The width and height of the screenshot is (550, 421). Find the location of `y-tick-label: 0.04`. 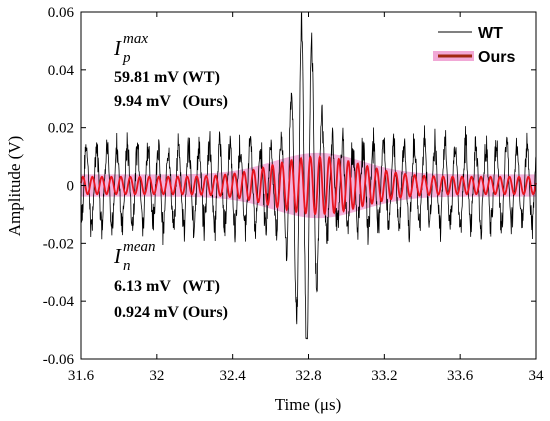

y-tick-label: 0.04 is located at coordinates (61, 71).